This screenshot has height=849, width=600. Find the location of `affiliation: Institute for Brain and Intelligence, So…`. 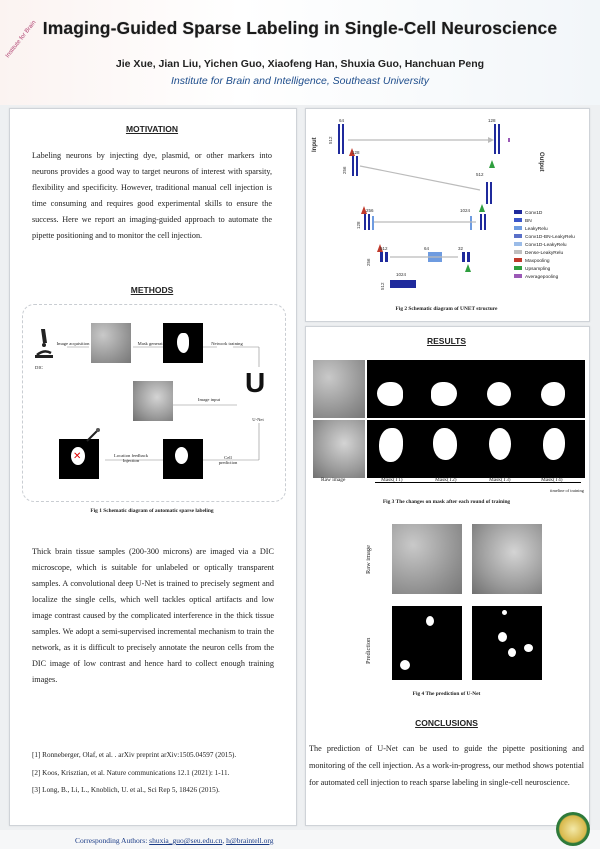

affiliation: Institute for Brain and Intelligence, So… is located at coordinates (300, 81).